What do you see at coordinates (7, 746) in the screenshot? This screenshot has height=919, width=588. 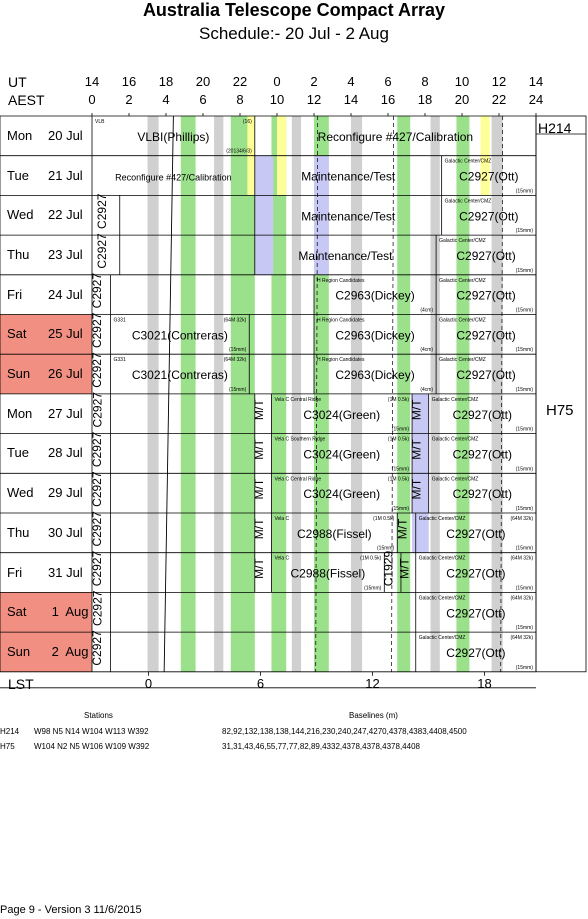 I see `config-row-h75-name: H75` at bounding box center [7, 746].